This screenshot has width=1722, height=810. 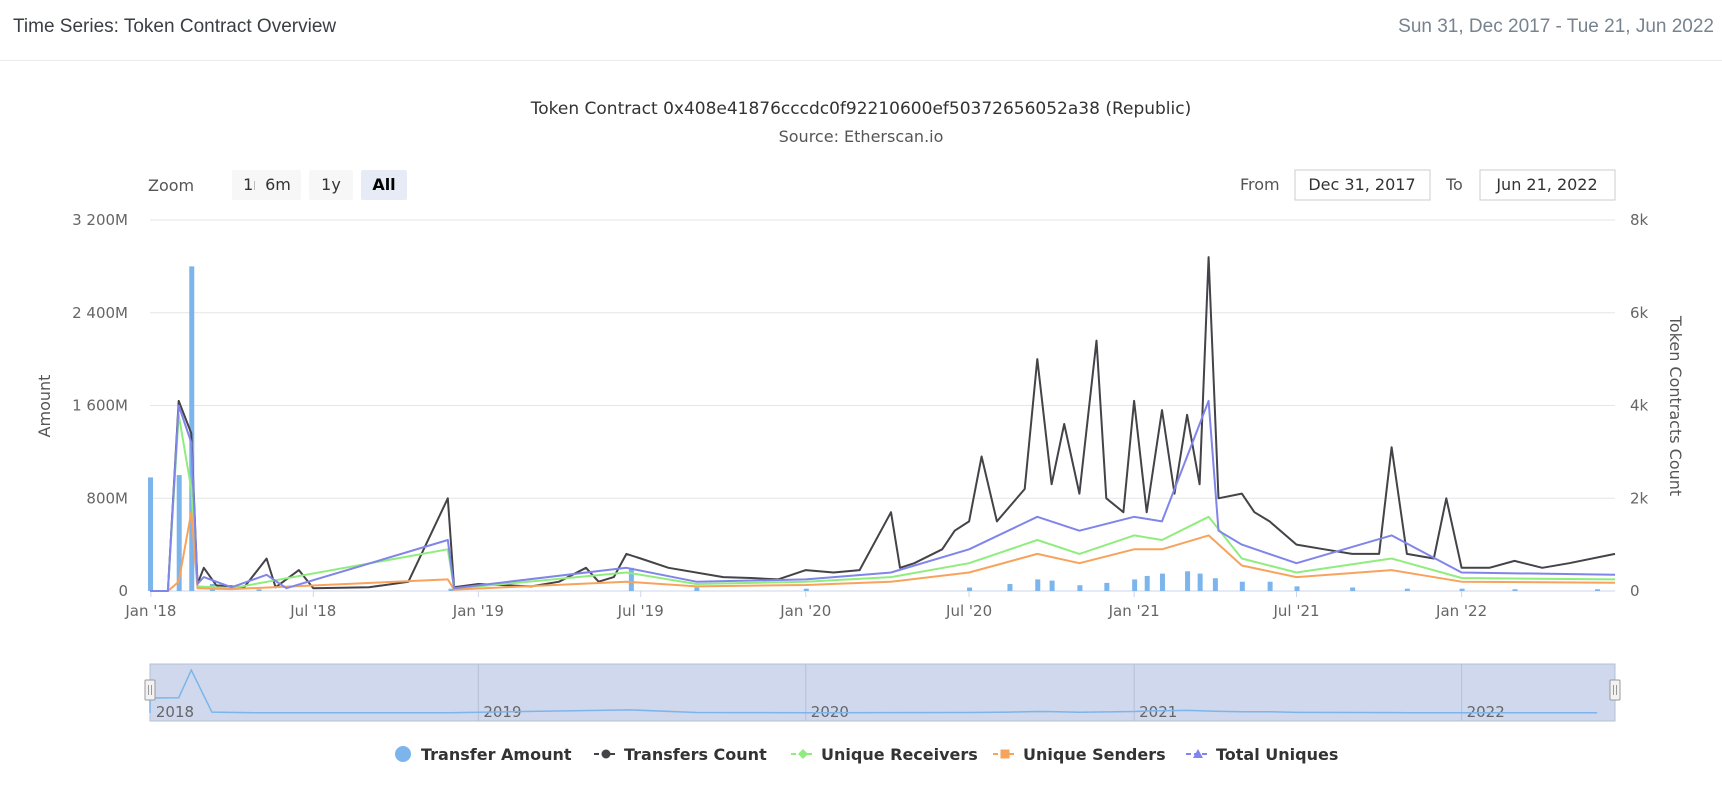 I want to click on navigator-window, so click(x=882, y=692).